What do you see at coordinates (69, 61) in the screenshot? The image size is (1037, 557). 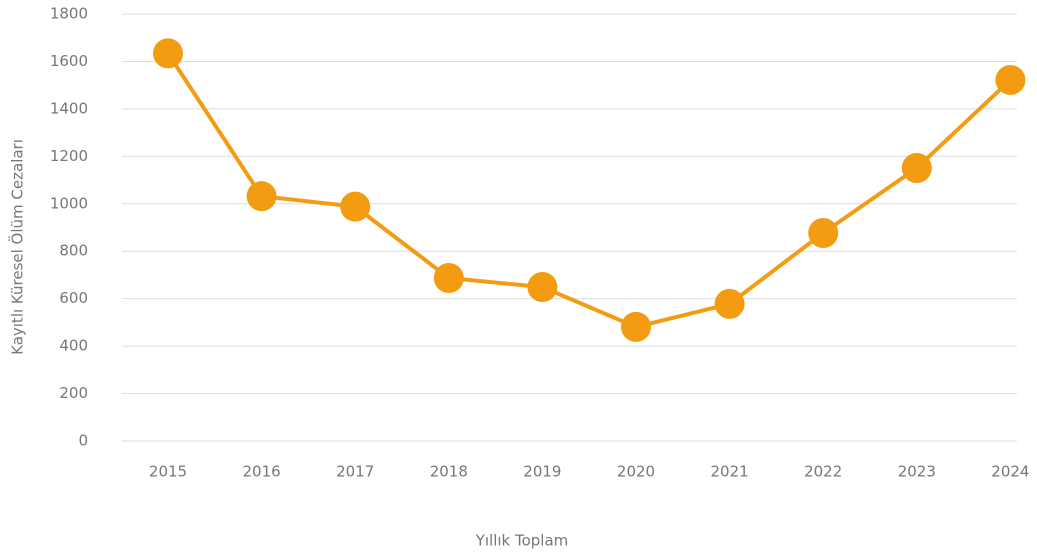 I see `y-tick-label: 1600` at bounding box center [69, 61].